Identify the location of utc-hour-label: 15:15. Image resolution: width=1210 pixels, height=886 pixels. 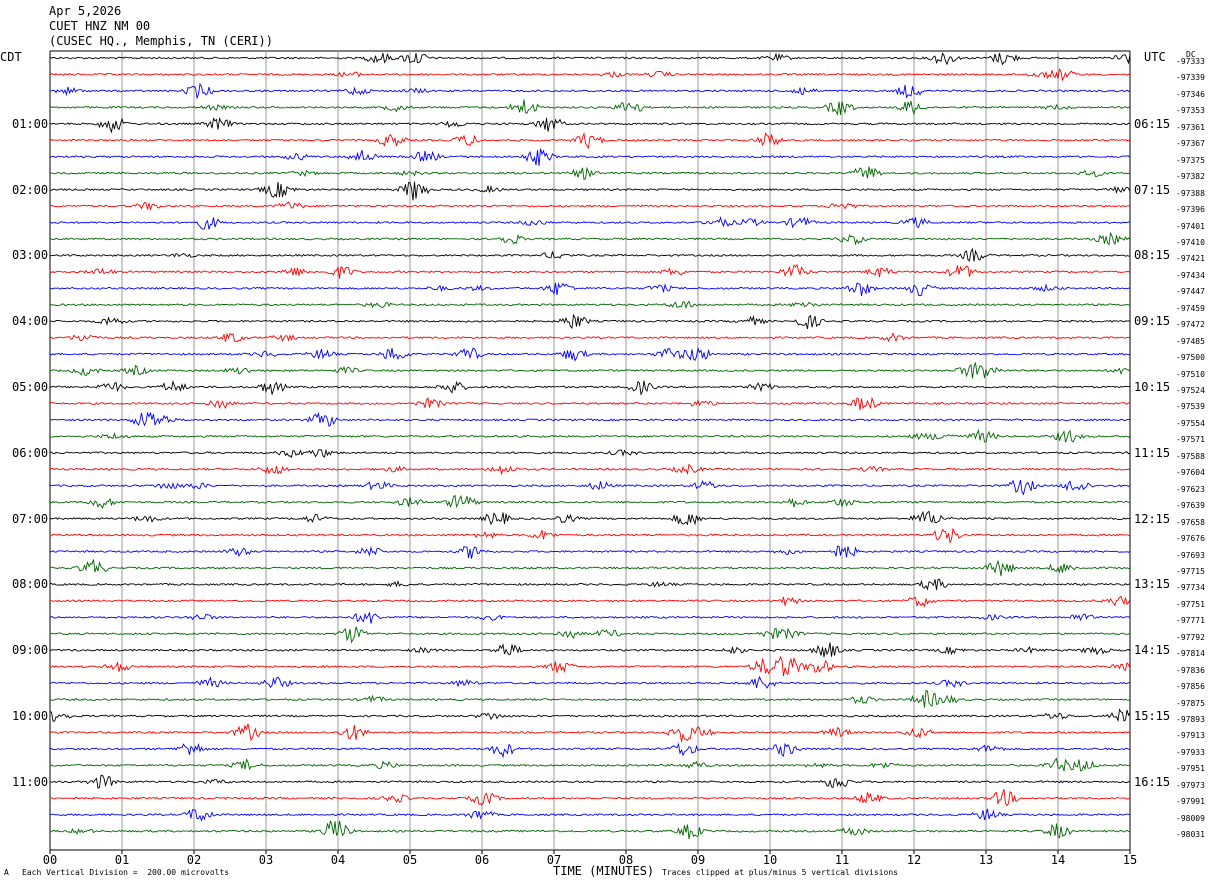
(1152, 716).